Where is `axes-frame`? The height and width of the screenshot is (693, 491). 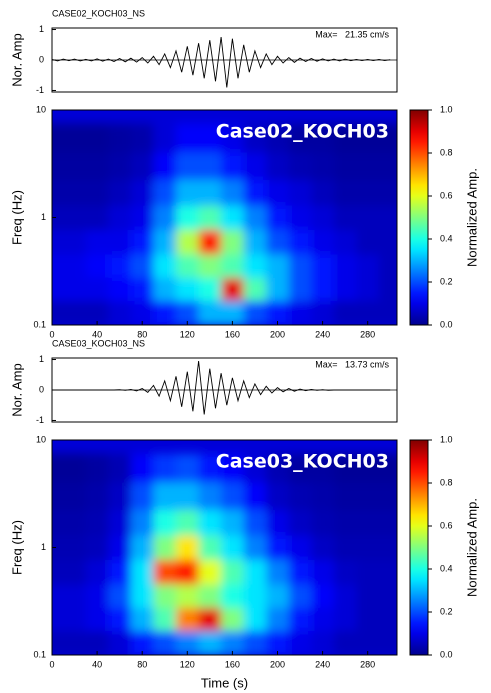 axes-frame is located at coordinates (224, 60).